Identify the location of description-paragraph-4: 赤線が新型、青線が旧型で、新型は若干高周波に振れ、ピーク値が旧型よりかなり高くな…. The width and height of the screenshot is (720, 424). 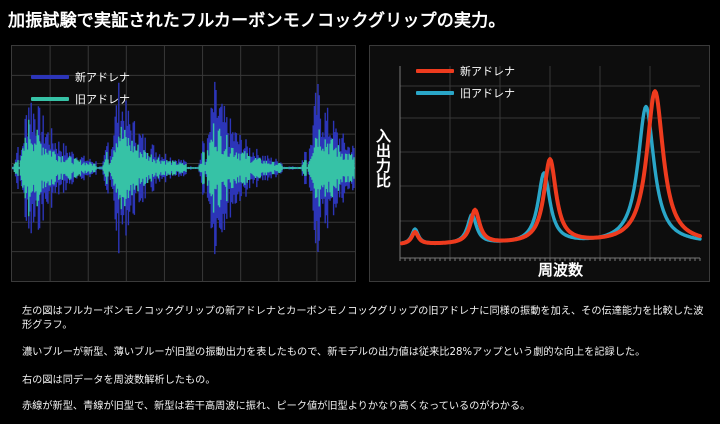
(276, 406).